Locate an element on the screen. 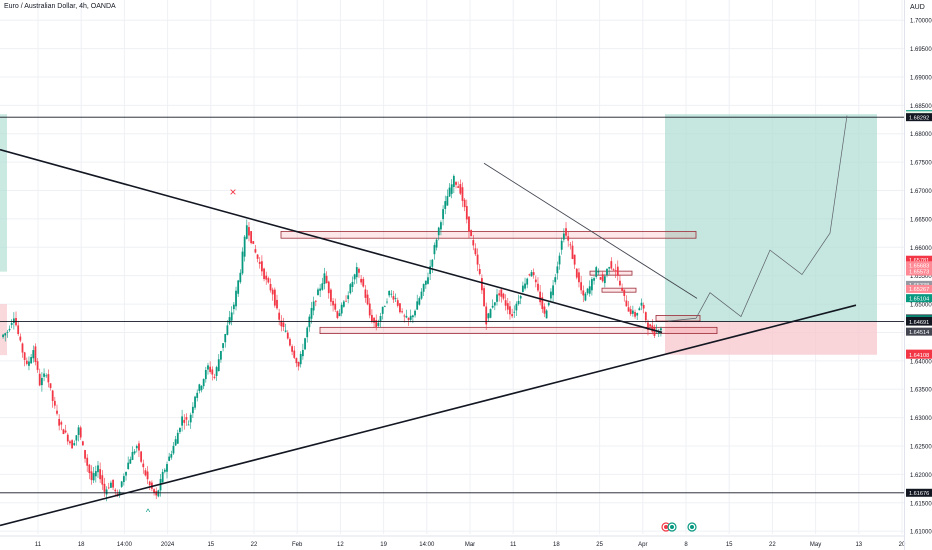 Image resolution: width=932 pixels, height=550 pixels. x-tick-label: 2024 is located at coordinates (168, 545).